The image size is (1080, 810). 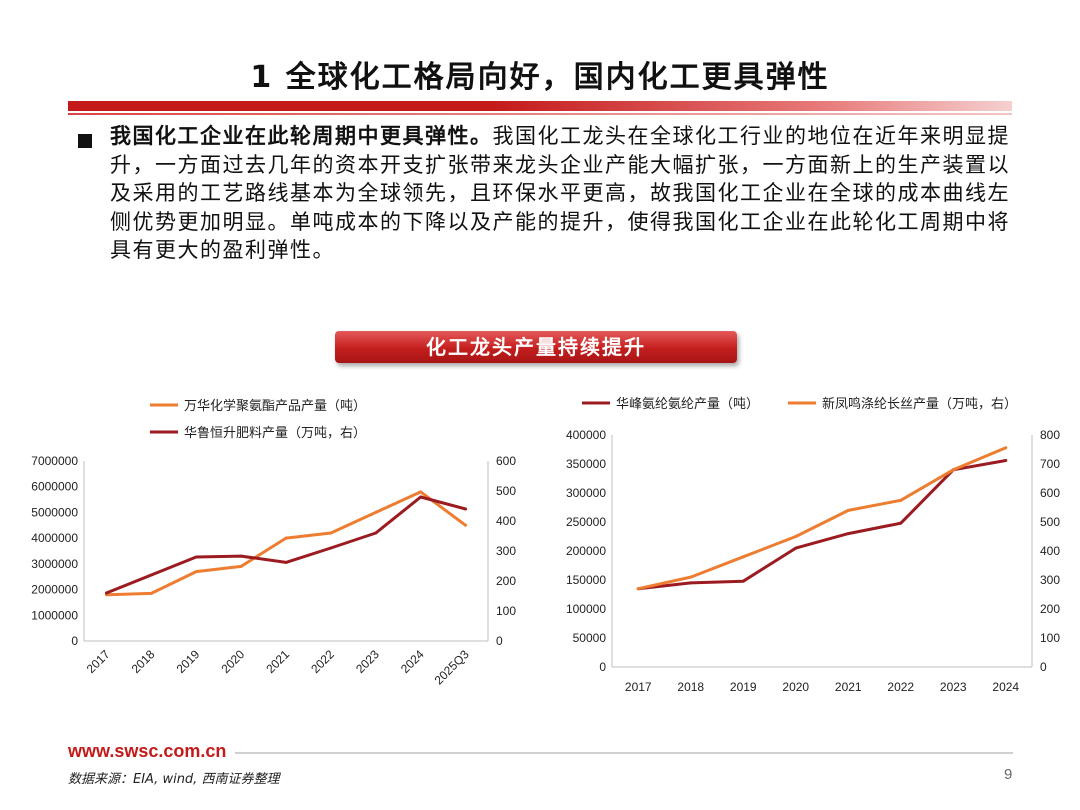 I want to click on chart-banner: 化工龙头产量持续提升, so click(x=536, y=347).